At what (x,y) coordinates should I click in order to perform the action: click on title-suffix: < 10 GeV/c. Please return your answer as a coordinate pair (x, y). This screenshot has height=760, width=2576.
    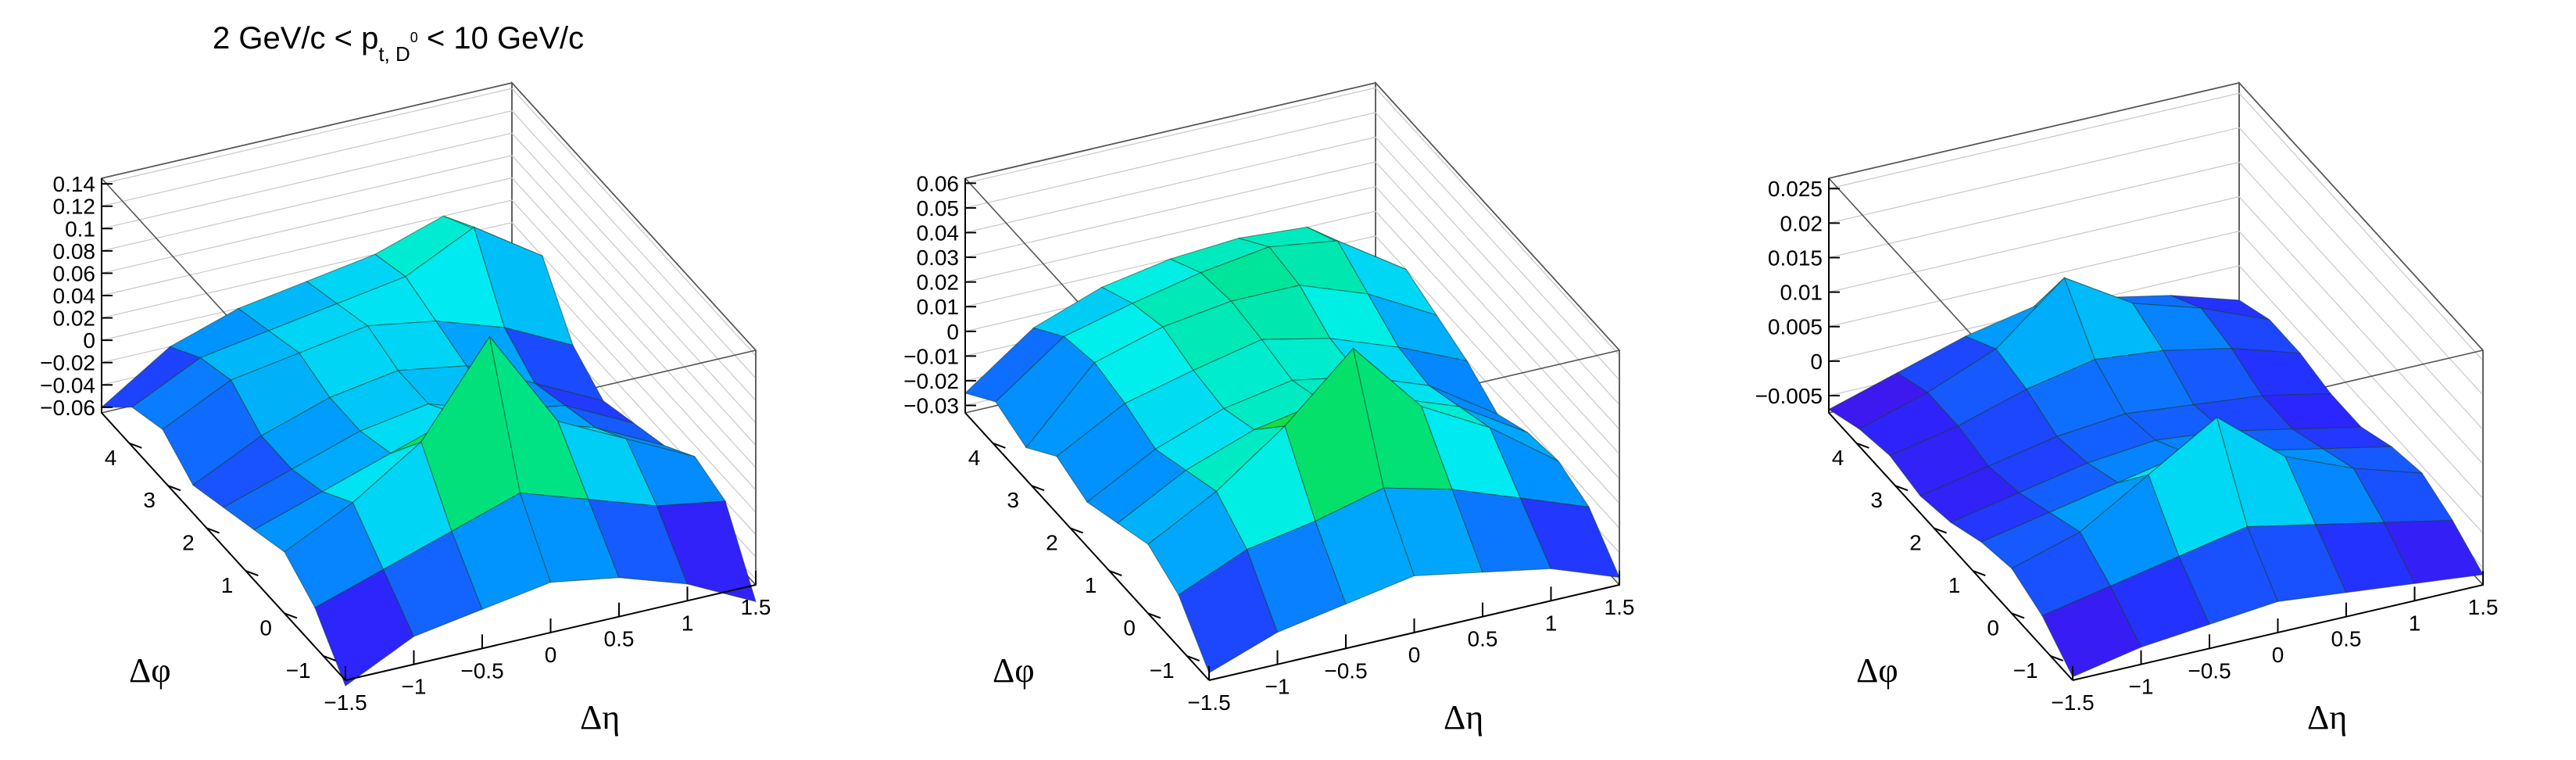
    Looking at the image, I should click on (501, 38).